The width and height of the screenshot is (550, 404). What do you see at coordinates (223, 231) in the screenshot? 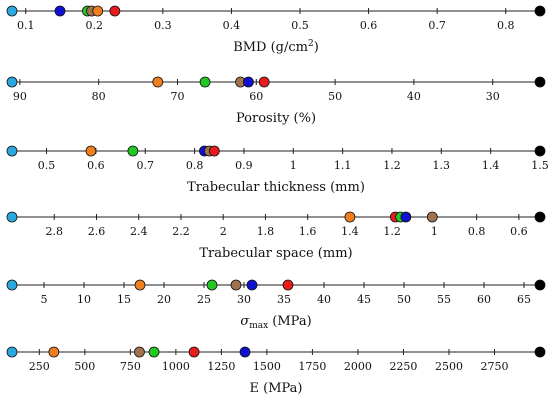
I see `tick-label: 2` at bounding box center [223, 231].